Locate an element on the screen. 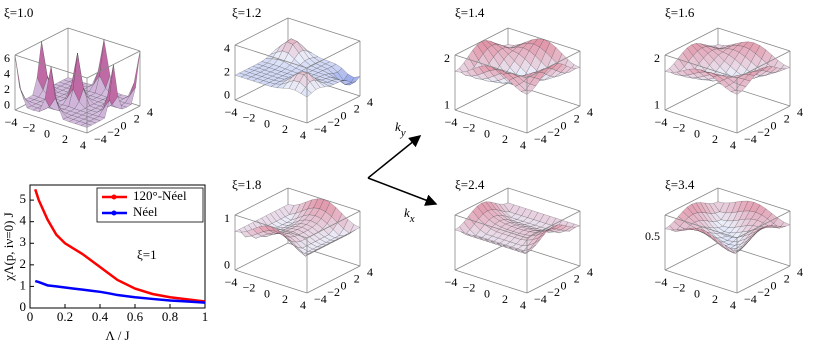 This screenshot has width=830, height=348. panel-label: ξ=1.0 is located at coordinates (18, 12).